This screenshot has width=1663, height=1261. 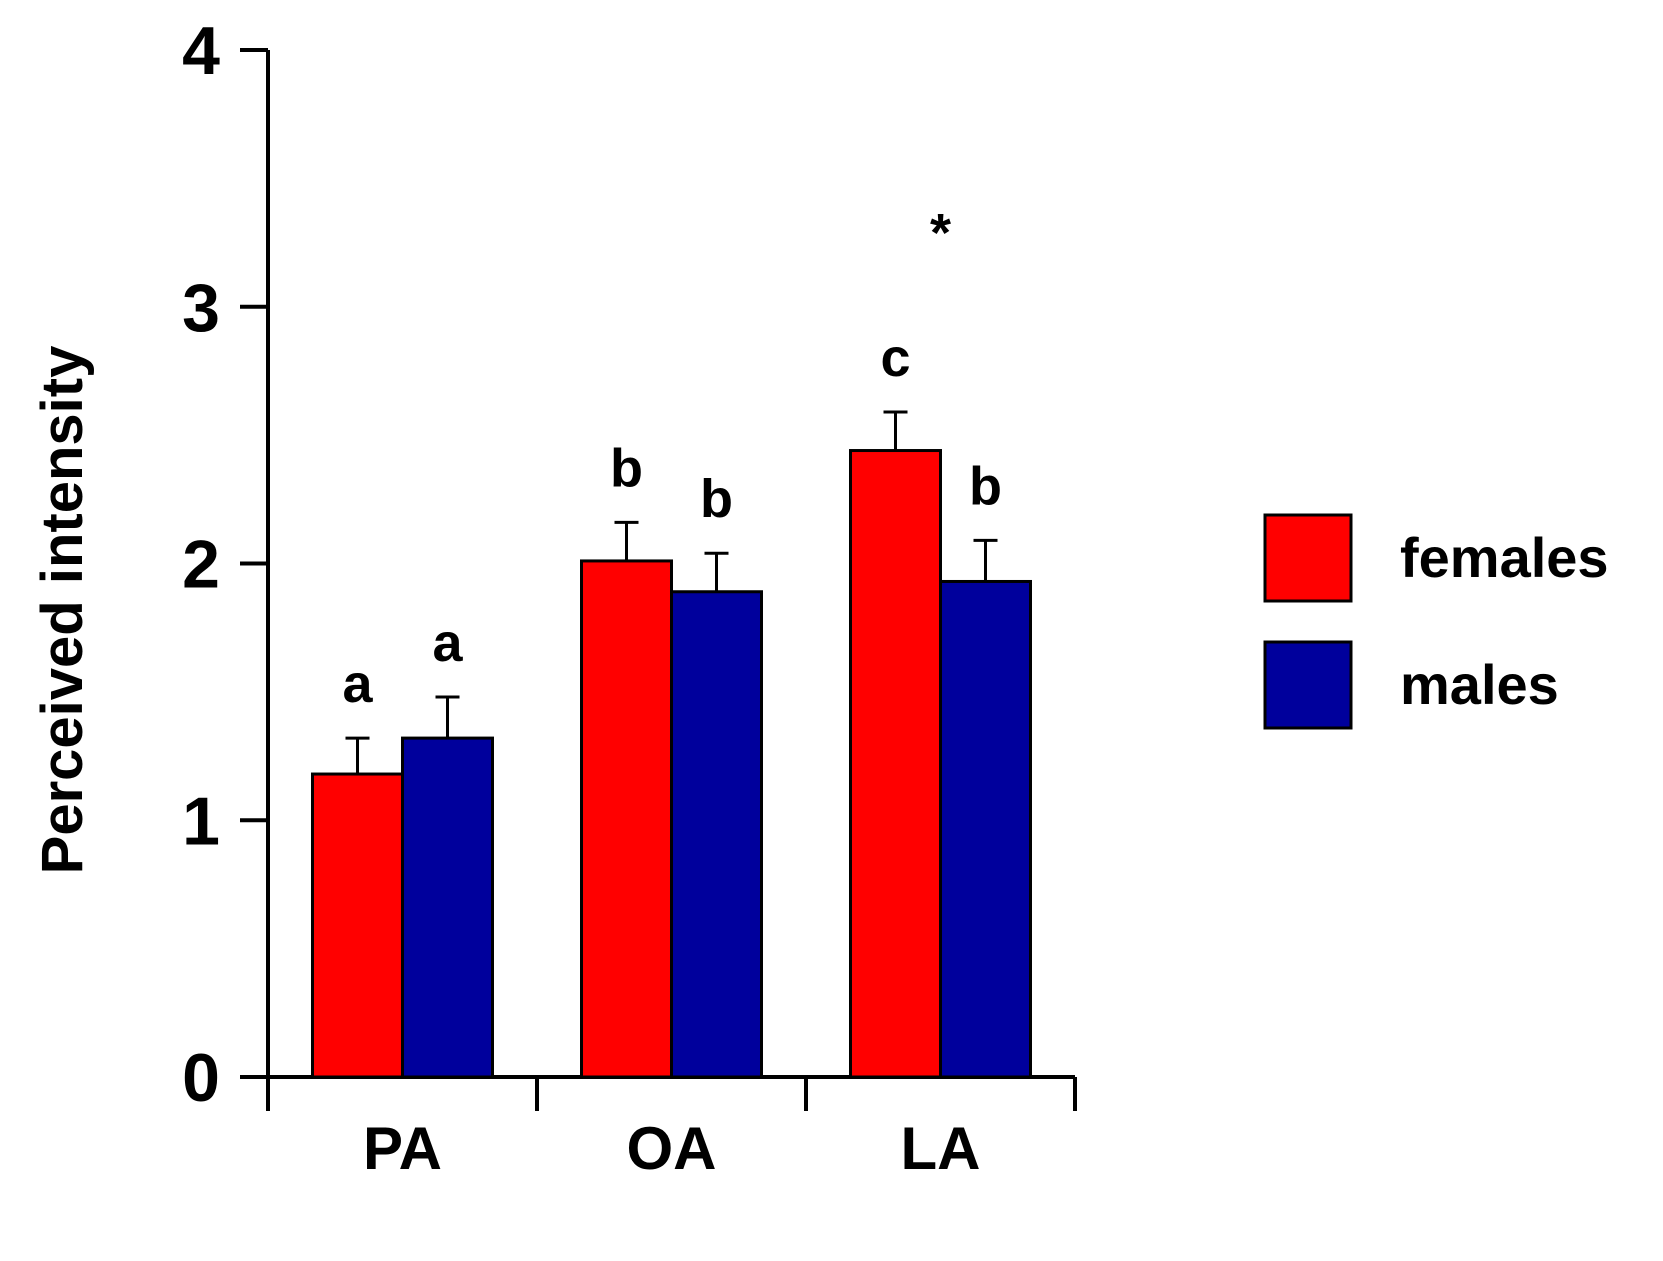 I want to click on letter-males-oa: b, so click(x=716, y=499).